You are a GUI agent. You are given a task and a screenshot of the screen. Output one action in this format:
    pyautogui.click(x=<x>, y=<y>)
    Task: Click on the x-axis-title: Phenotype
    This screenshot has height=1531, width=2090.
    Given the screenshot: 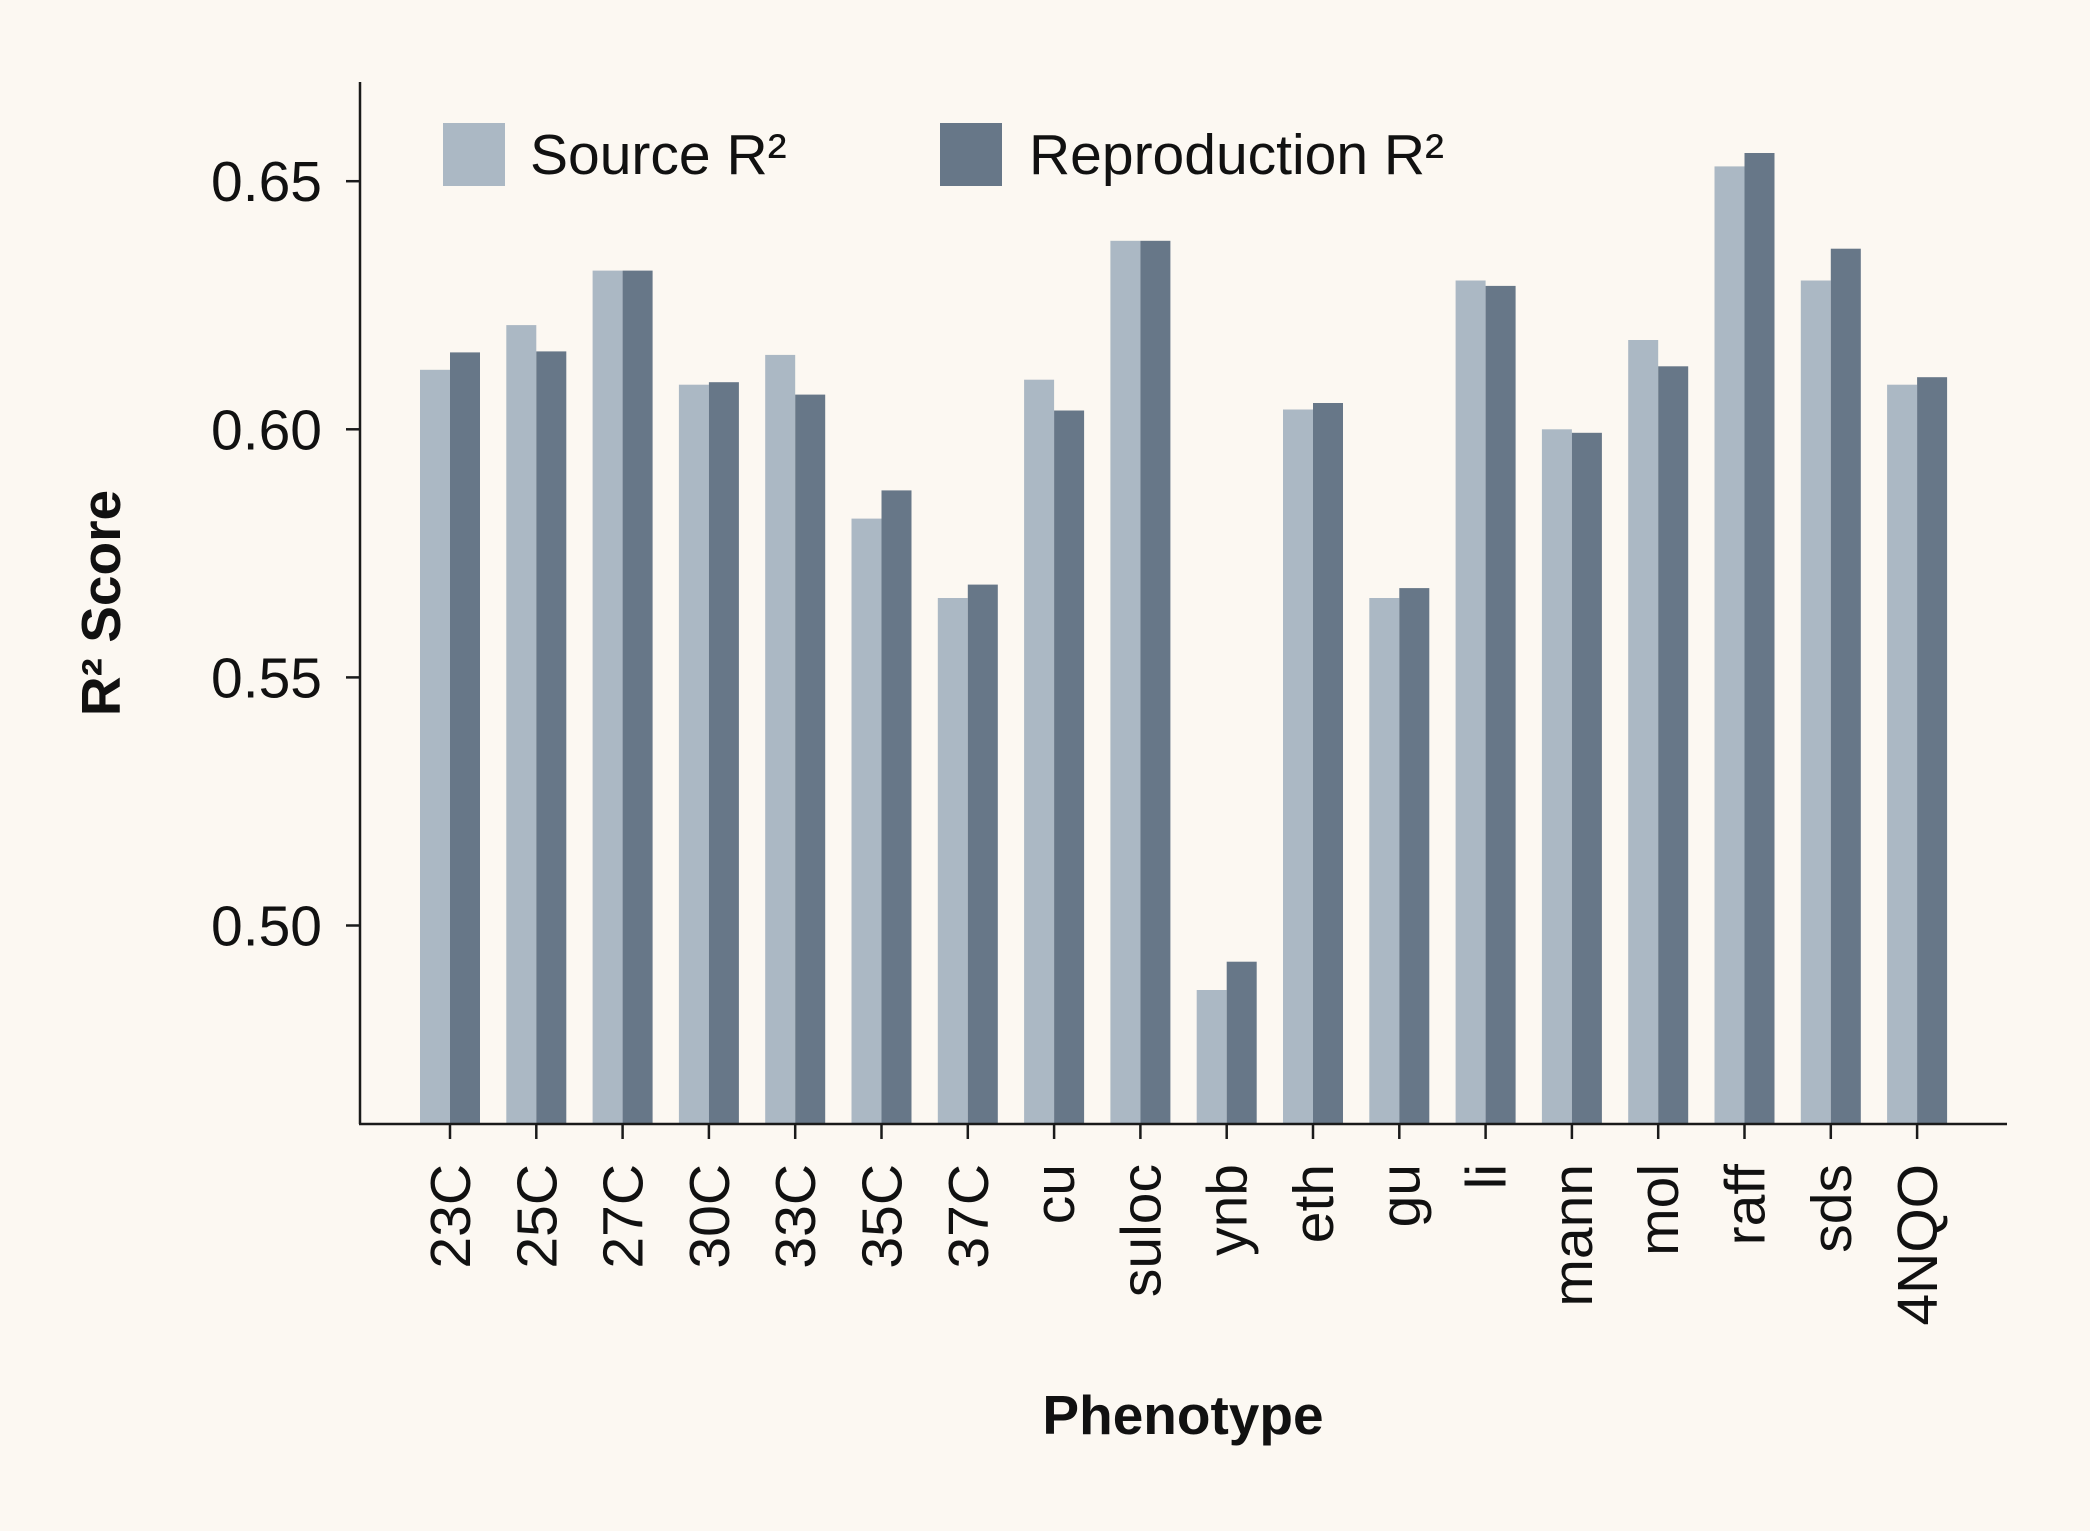 What is the action you would take?
    pyautogui.click(x=1182, y=1415)
    